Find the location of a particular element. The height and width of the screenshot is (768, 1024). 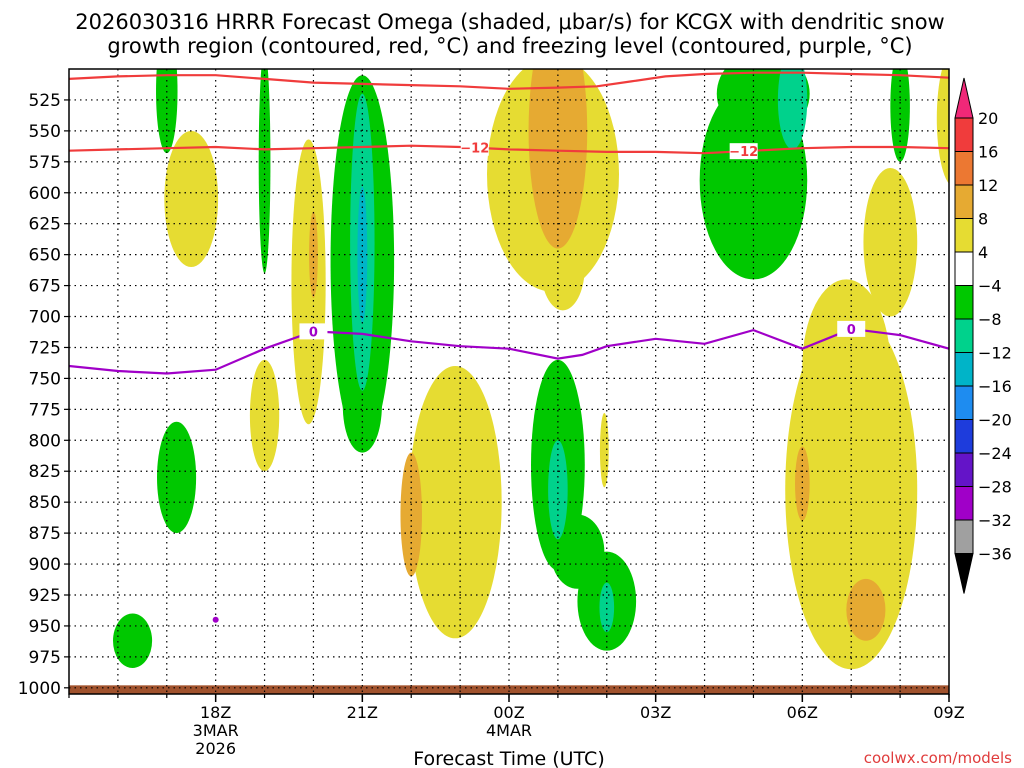

y-tick-label-550: 550 is located at coordinates (45, 132).